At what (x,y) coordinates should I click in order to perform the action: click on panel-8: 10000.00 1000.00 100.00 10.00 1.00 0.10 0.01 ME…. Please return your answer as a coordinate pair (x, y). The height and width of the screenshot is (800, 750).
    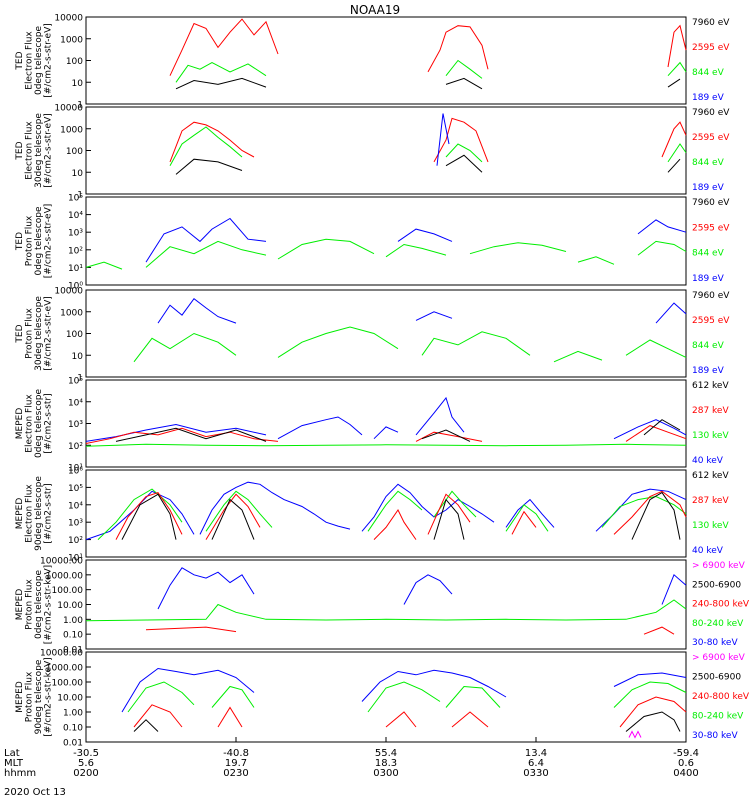
    Looking at the image, I should click on (382, 699).